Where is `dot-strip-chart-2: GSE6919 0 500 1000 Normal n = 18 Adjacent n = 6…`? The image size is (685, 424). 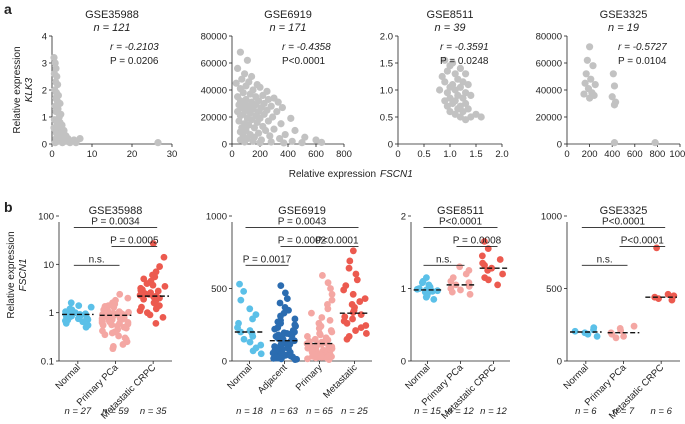 dot-strip-chart-2: GSE6919 0 500 1000 Normal n = 18 Adjacent n = 6… is located at coordinates (289, 311).